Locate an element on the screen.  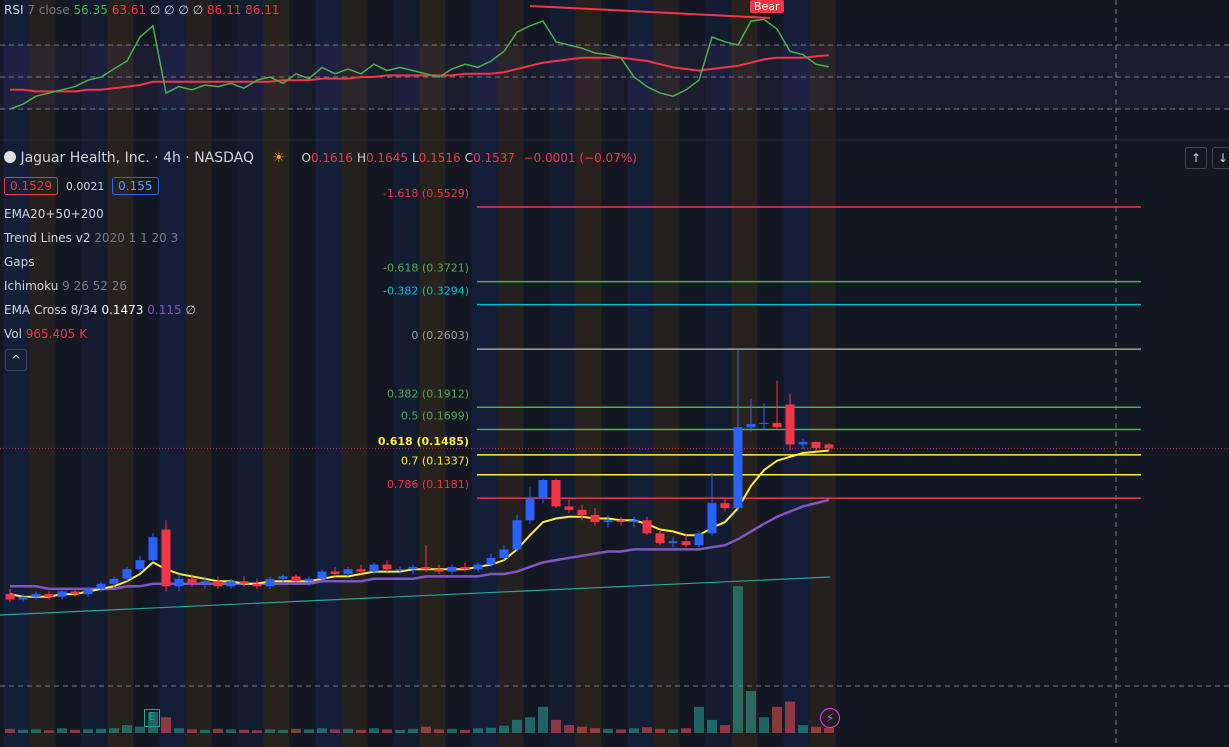
fib-level-label: -0.618 (0.3721) is located at coordinates (426, 268).